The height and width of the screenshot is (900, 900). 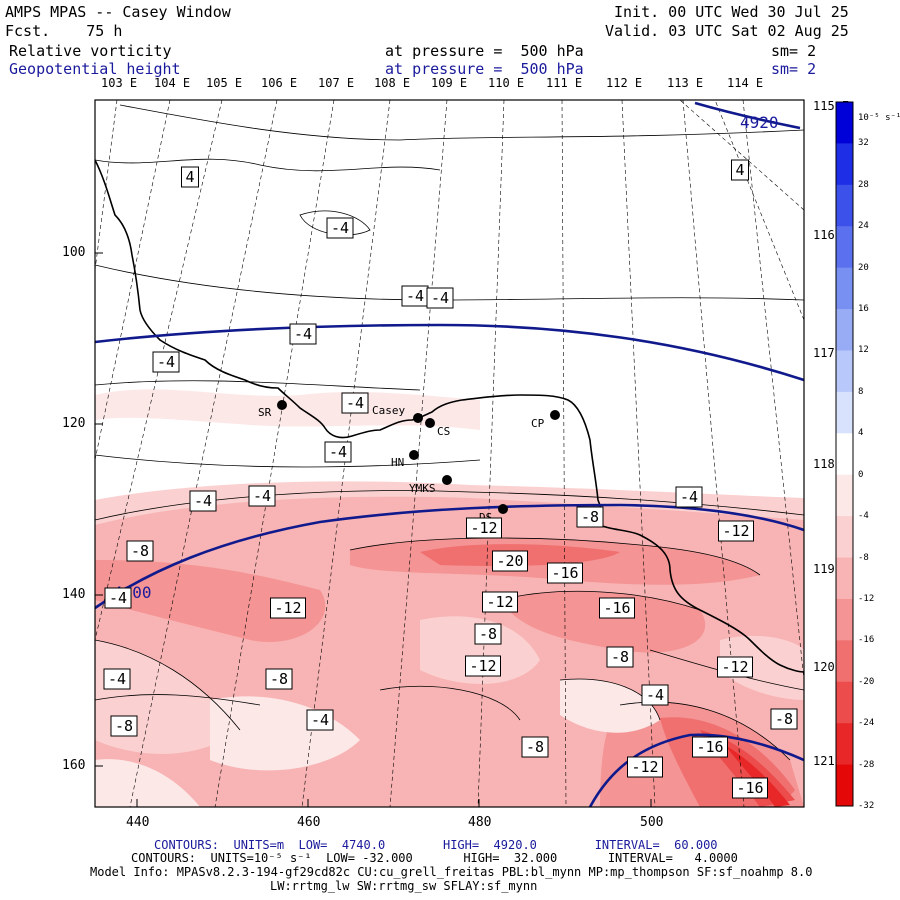 I want to click on colorbar-tick-label: -20, so click(x=866, y=681).